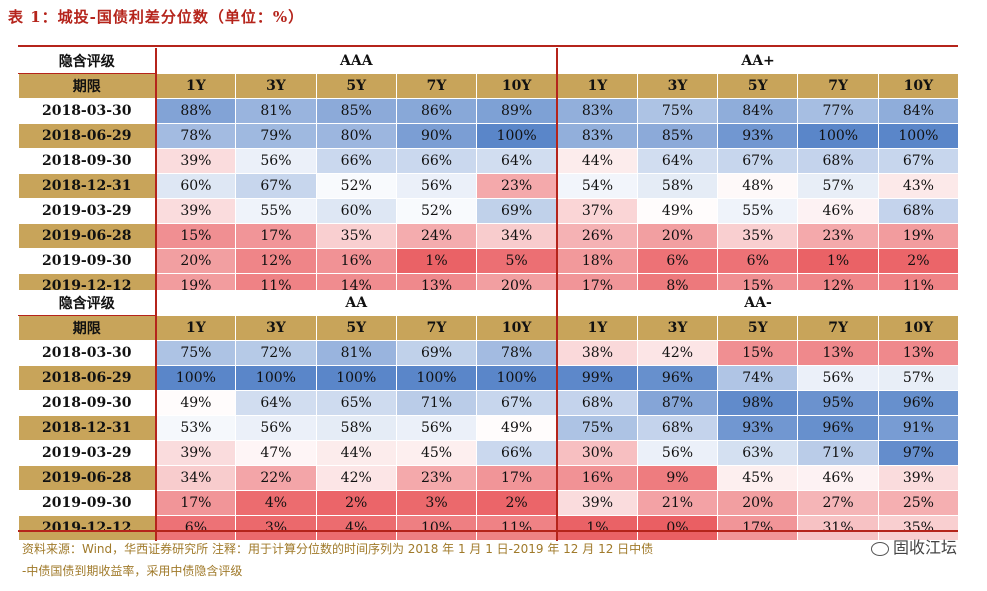 The height and width of the screenshot is (591, 987). What do you see at coordinates (276, 453) in the screenshot?
I see `value-cell: 47%` at bounding box center [276, 453].